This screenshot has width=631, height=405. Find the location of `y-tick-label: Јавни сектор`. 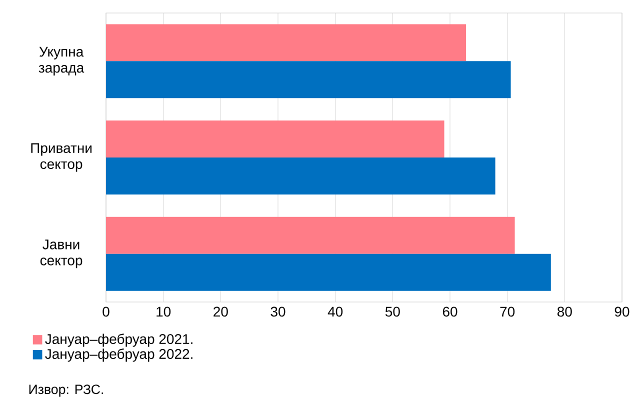

y-tick-label: Јавни сектор is located at coordinates (61, 254).